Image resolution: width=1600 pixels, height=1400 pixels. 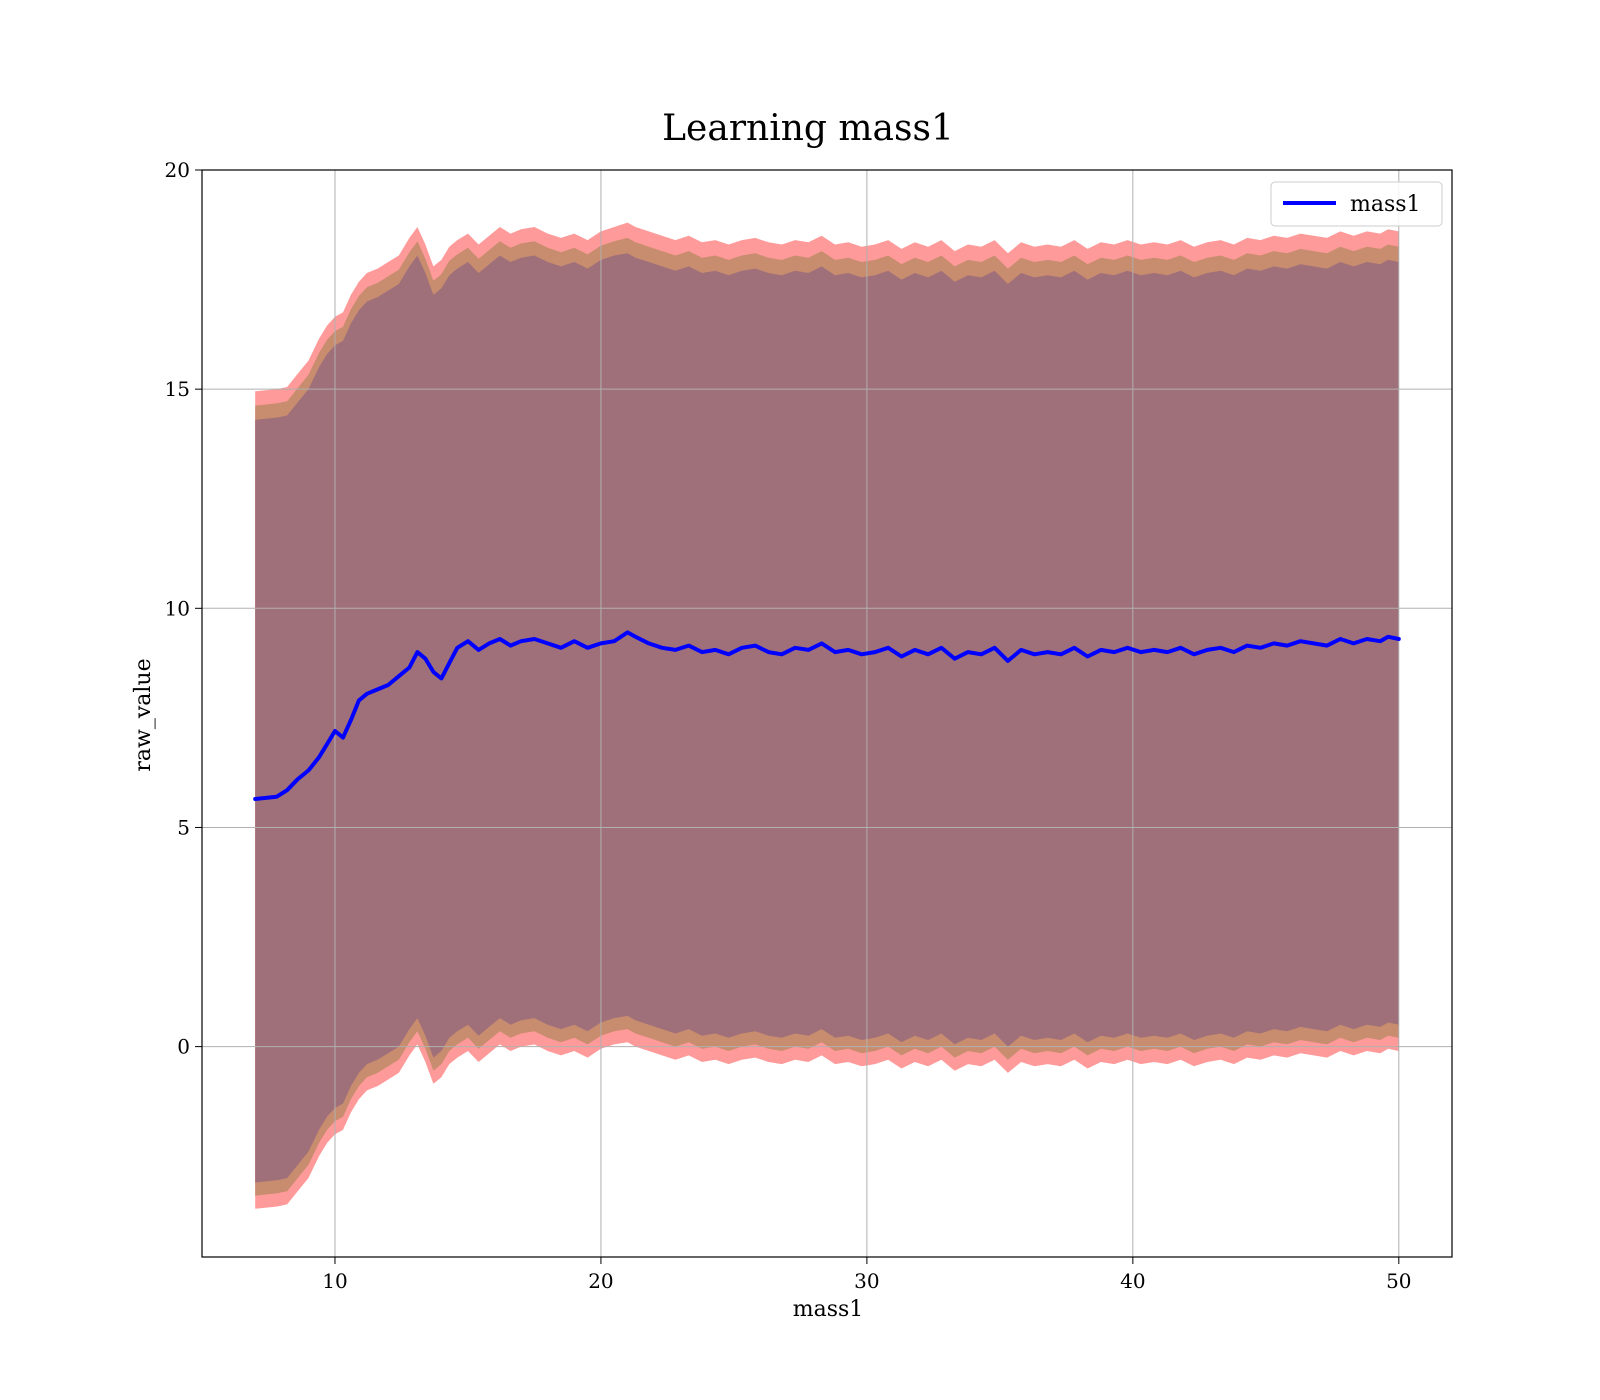 I want to click on series-line-mass1, so click(x=827, y=715).